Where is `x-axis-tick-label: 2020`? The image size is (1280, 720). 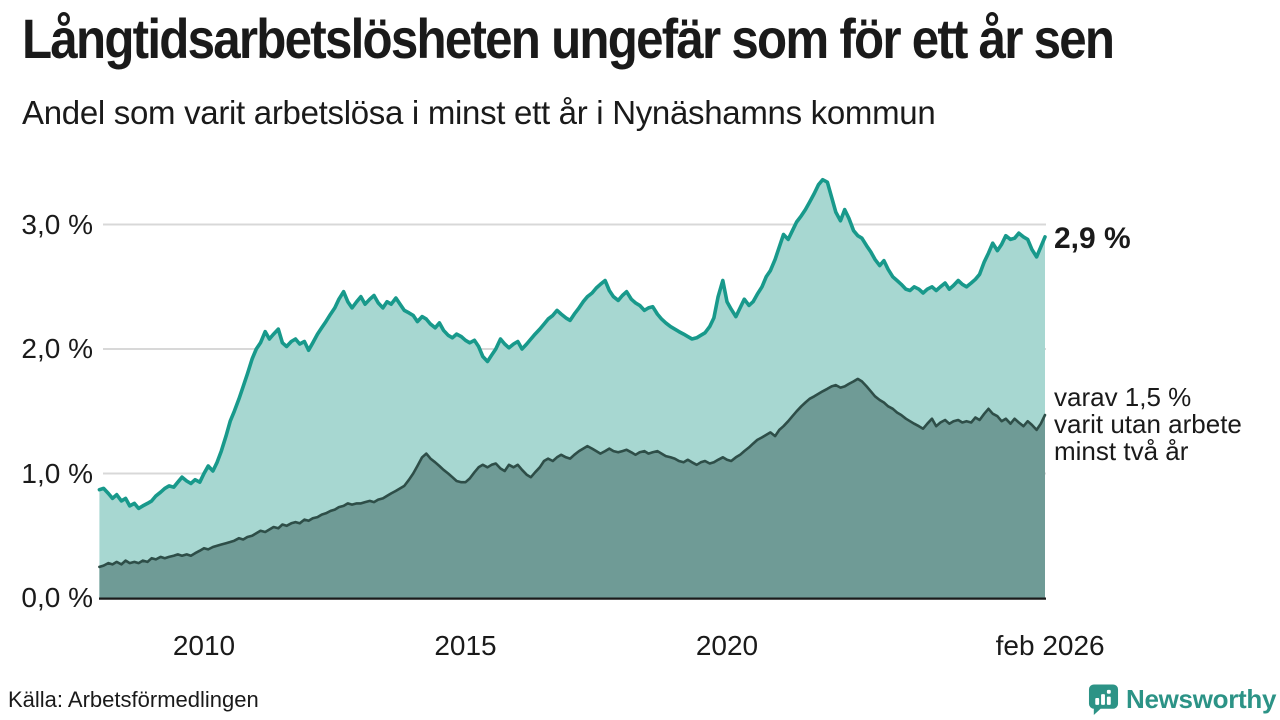
x-axis-tick-label: 2020 is located at coordinates (727, 645).